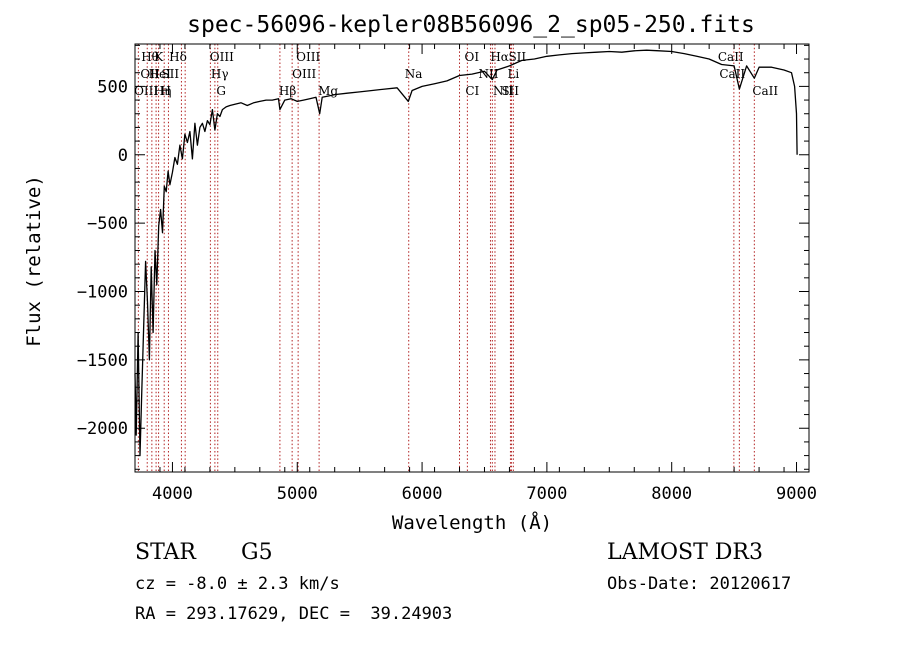  Describe the element at coordinates (472, 57) in the screenshot. I see `line-label-17: OI` at that location.